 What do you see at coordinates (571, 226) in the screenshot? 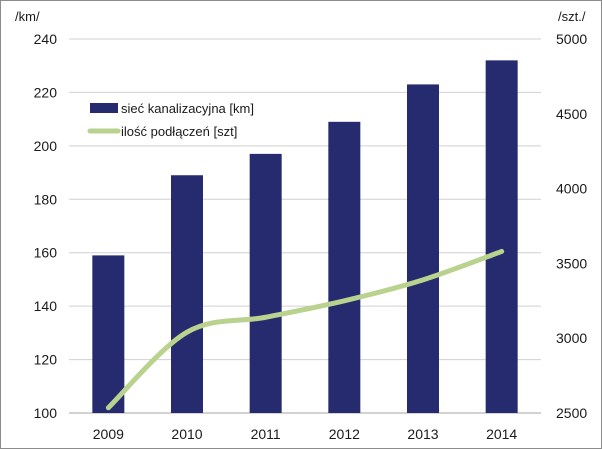
I see `right-axis-ticks: 2500 3000 3500 4000 4500 5000` at bounding box center [571, 226].